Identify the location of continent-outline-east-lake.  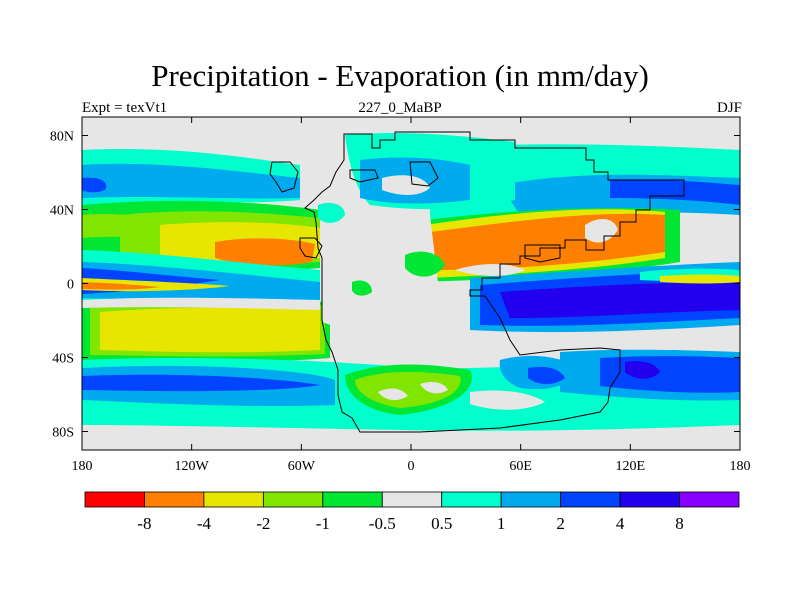
(542, 253).